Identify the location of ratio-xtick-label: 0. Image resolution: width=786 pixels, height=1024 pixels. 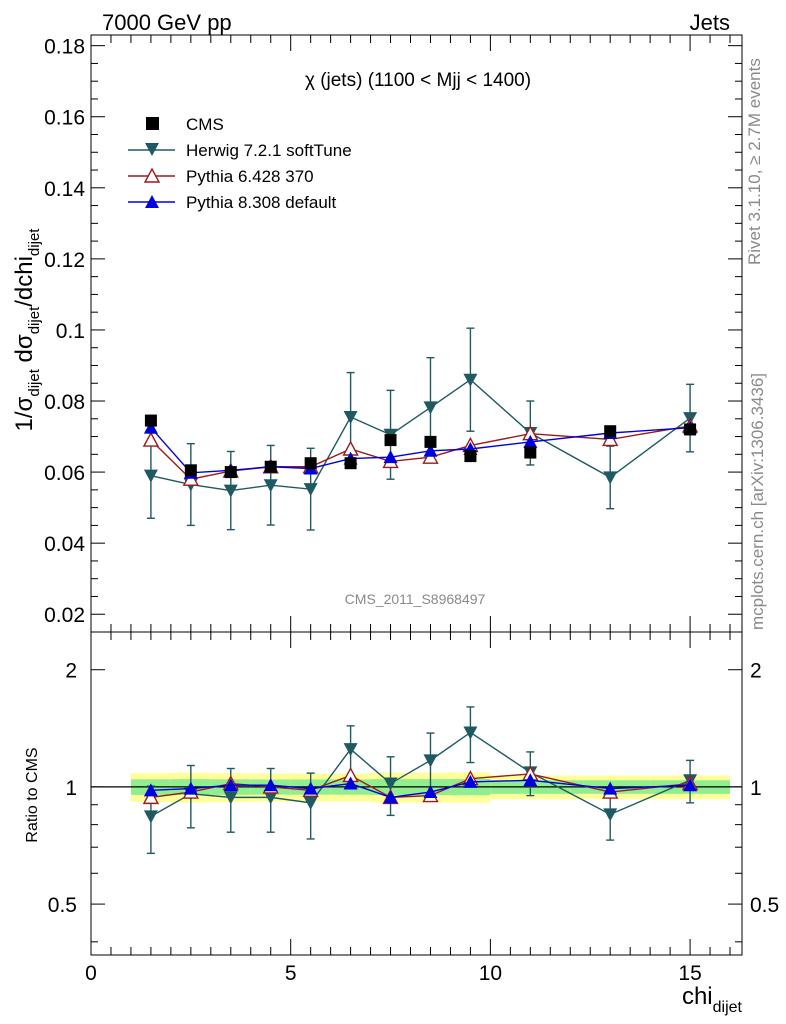
(91, 973).